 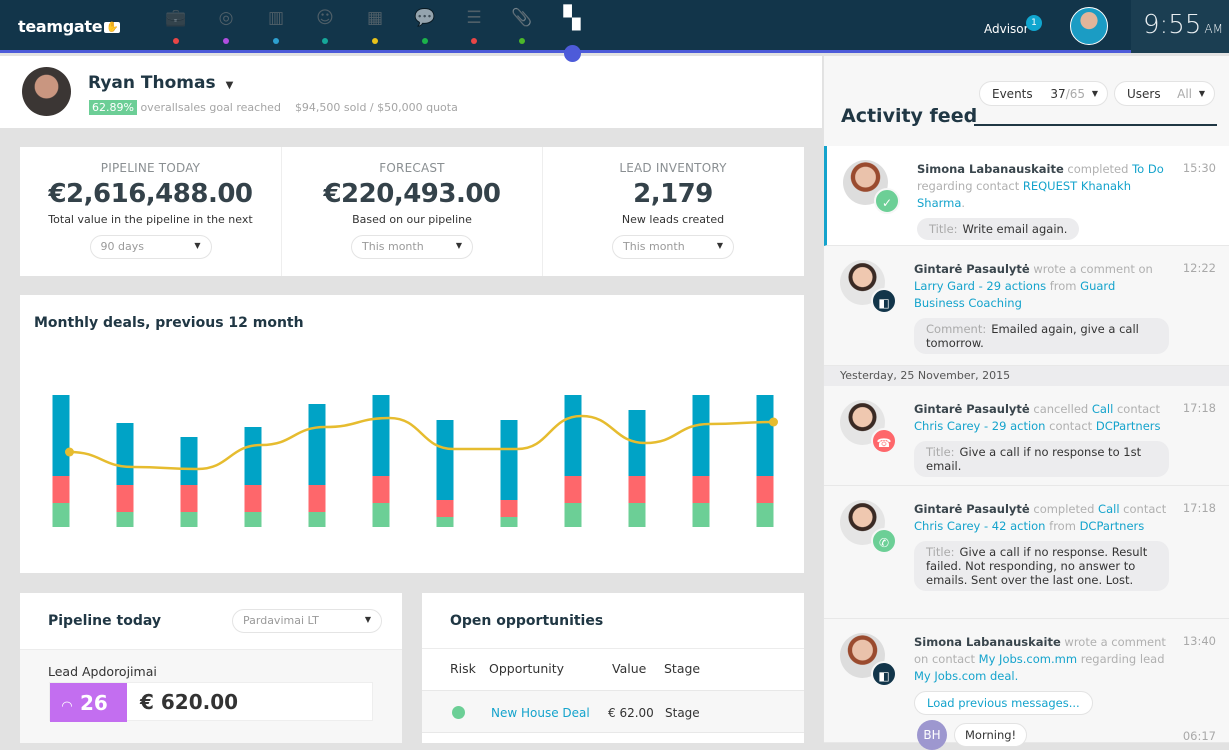 I want to click on contact-icon: ☺, so click(x=325, y=28).